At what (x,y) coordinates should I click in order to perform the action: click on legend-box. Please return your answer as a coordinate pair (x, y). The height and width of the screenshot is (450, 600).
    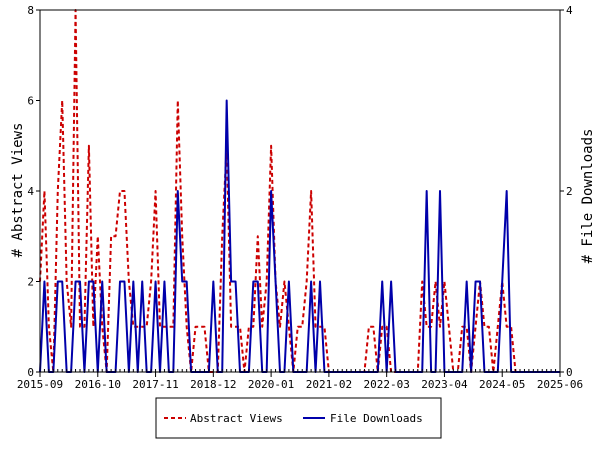
    Looking at the image, I should click on (298, 418).